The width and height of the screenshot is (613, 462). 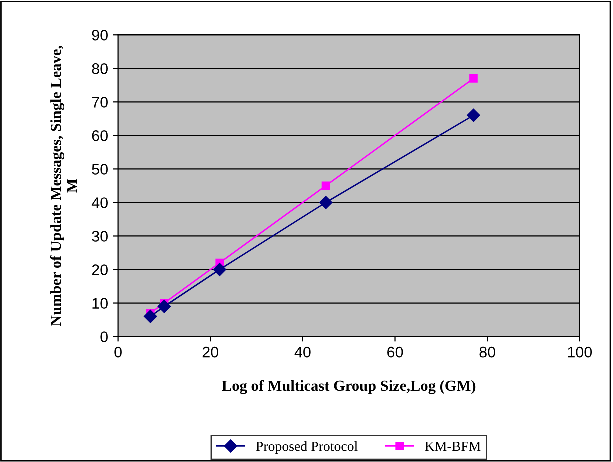 What do you see at coordinates (118, 352) in the screenshot?
I see `x-tick-label: 0` at bounding box center [118, 352].